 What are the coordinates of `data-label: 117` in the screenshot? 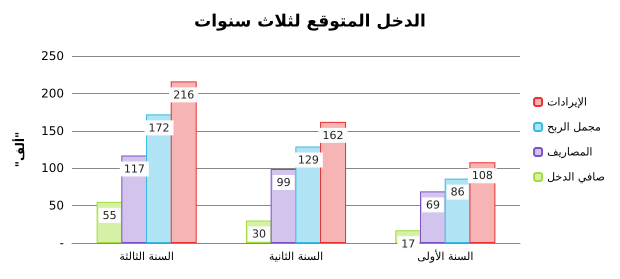 It's located at (134, 169).